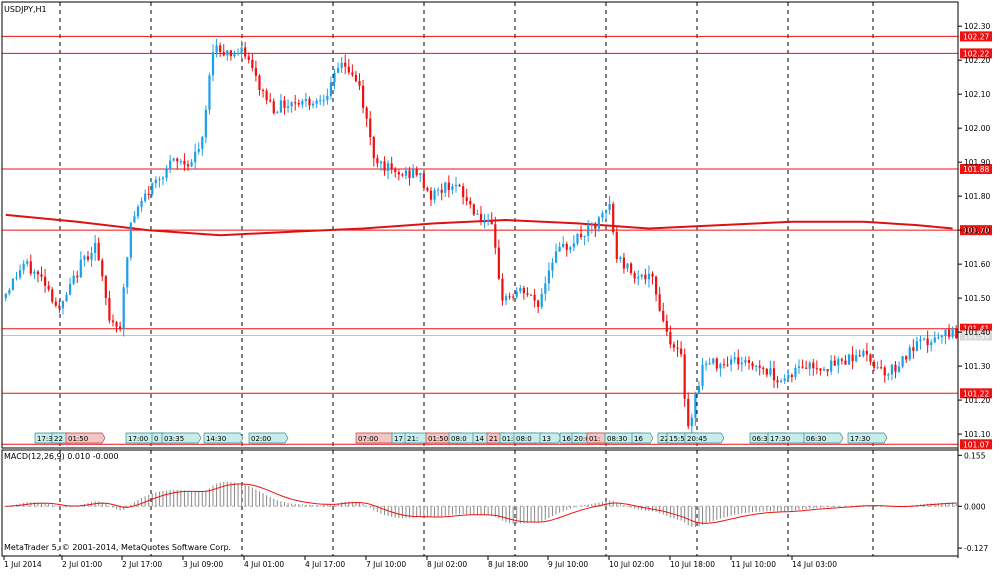  I want to click on price-tick-label: 101.60, so click(977, 264).